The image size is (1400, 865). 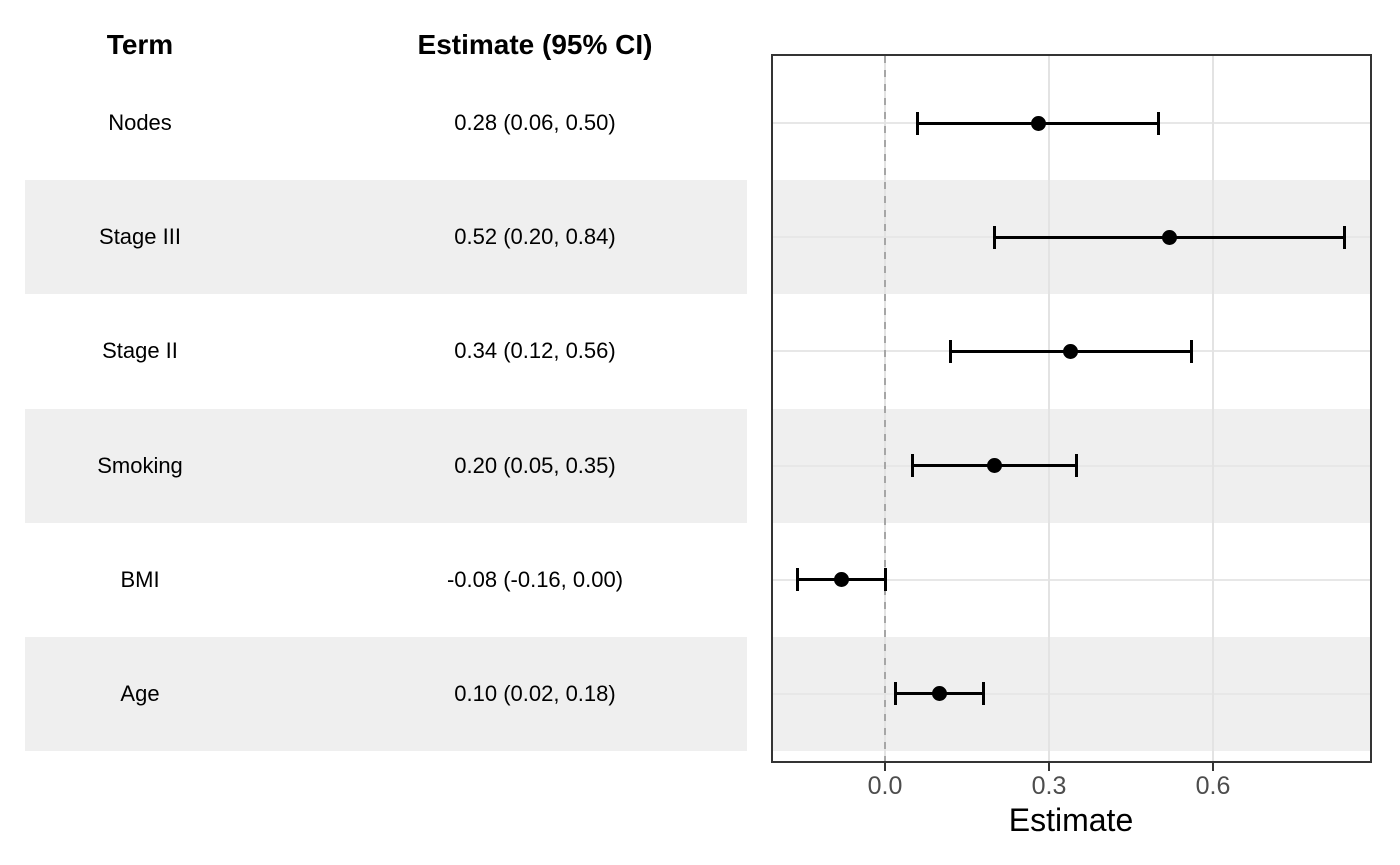 I want to click on term-label: Smoking, so click(x=140, y=465).